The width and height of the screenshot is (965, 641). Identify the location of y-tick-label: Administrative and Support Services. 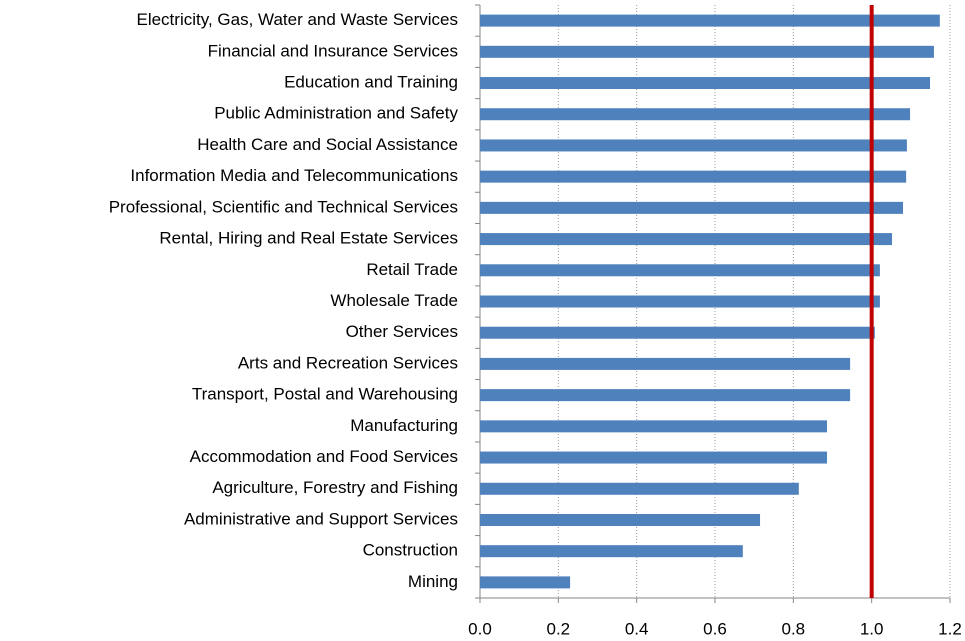
(321, 518).